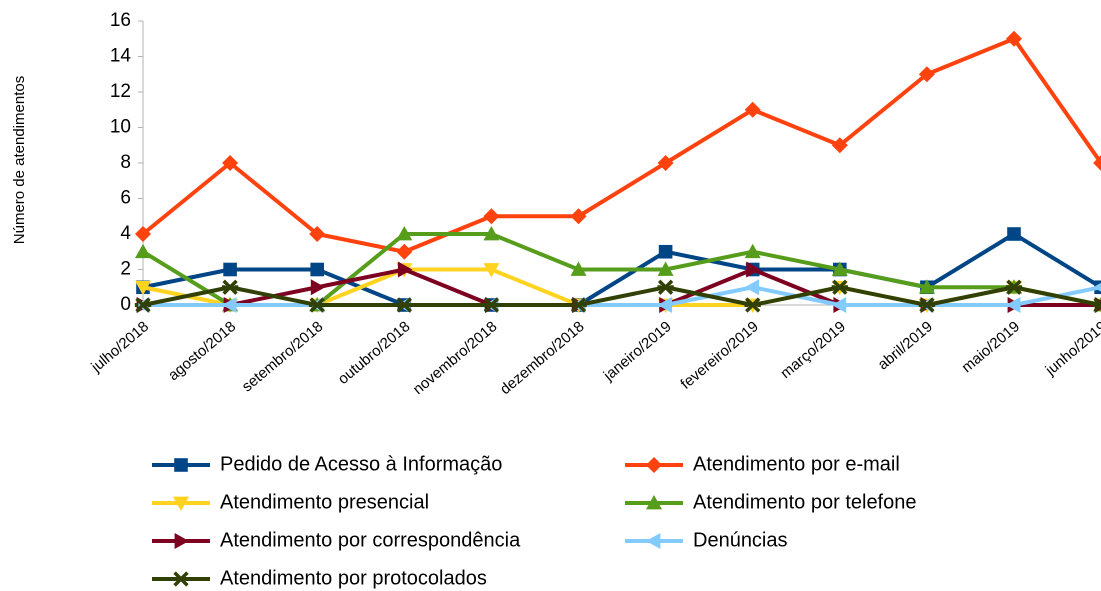  Describe the element at coordinates (361, 464) in the screenshot. I see `legend-label: Pedido de Acesso à Informação` at that location.